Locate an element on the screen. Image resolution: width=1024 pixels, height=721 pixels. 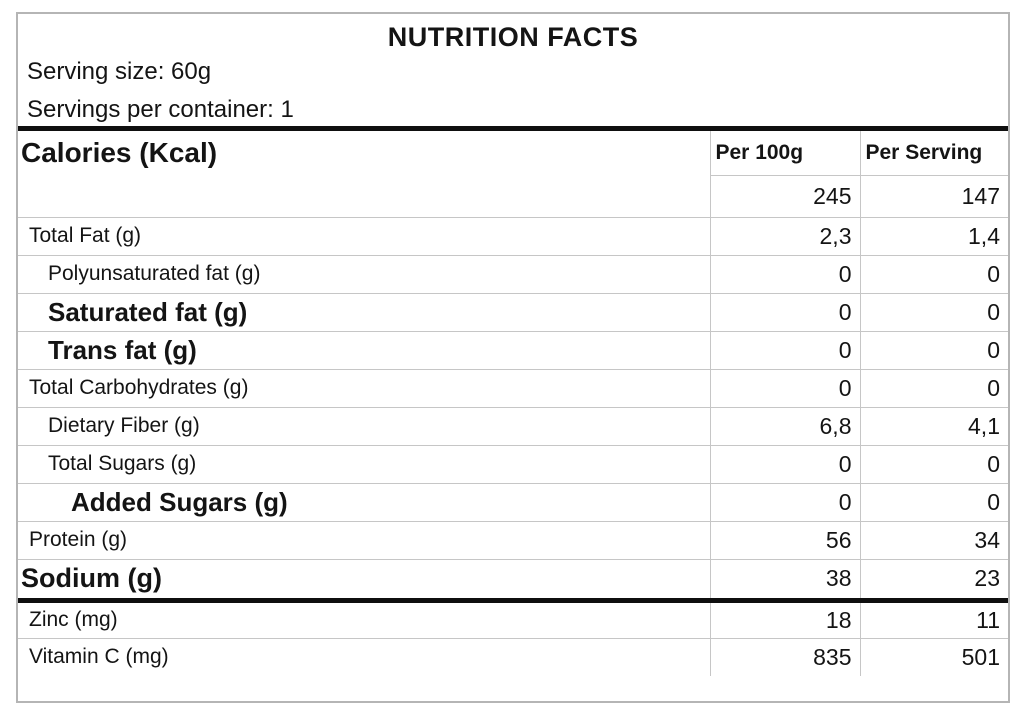
value-per-100g: 245 is located at coordinates (784, 196).